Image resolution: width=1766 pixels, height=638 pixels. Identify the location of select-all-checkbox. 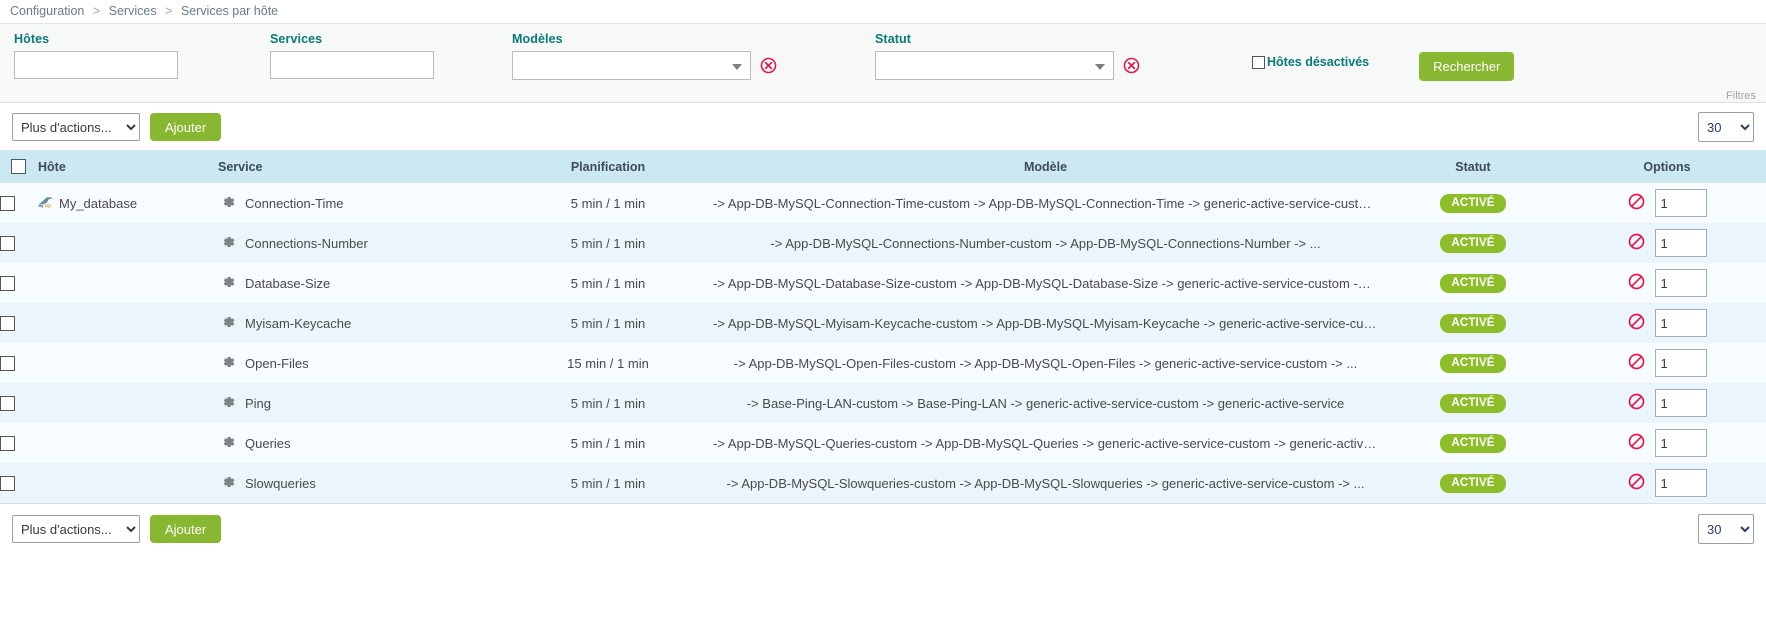
(18, 167).